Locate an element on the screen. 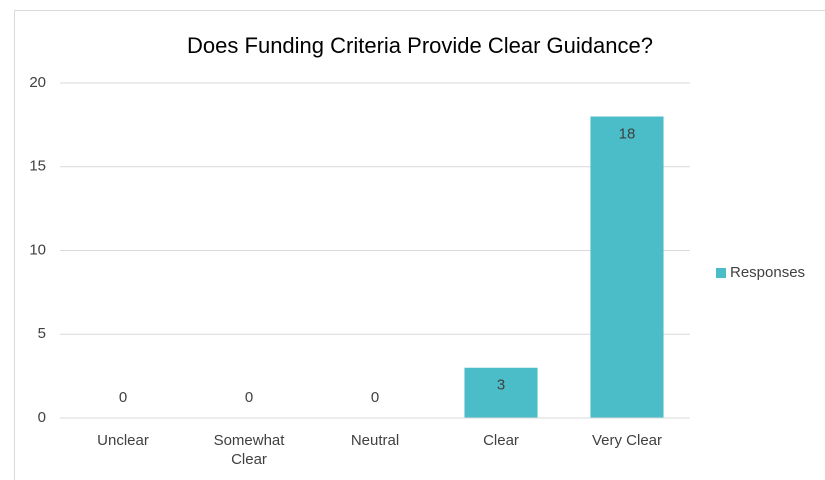 This screenshot has width=825, height=480. y-tick-label: 5 is located at coordinates (42, 333).